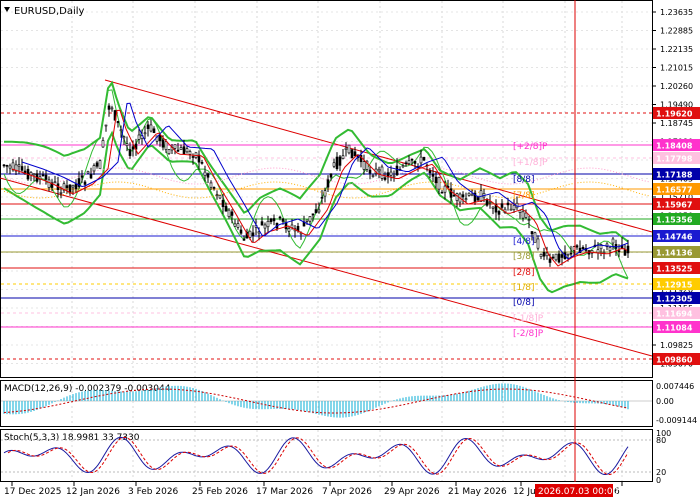 This screenshot has height=500, width=700. I want to click on murrey-label: [3/8], so click(524, 257).